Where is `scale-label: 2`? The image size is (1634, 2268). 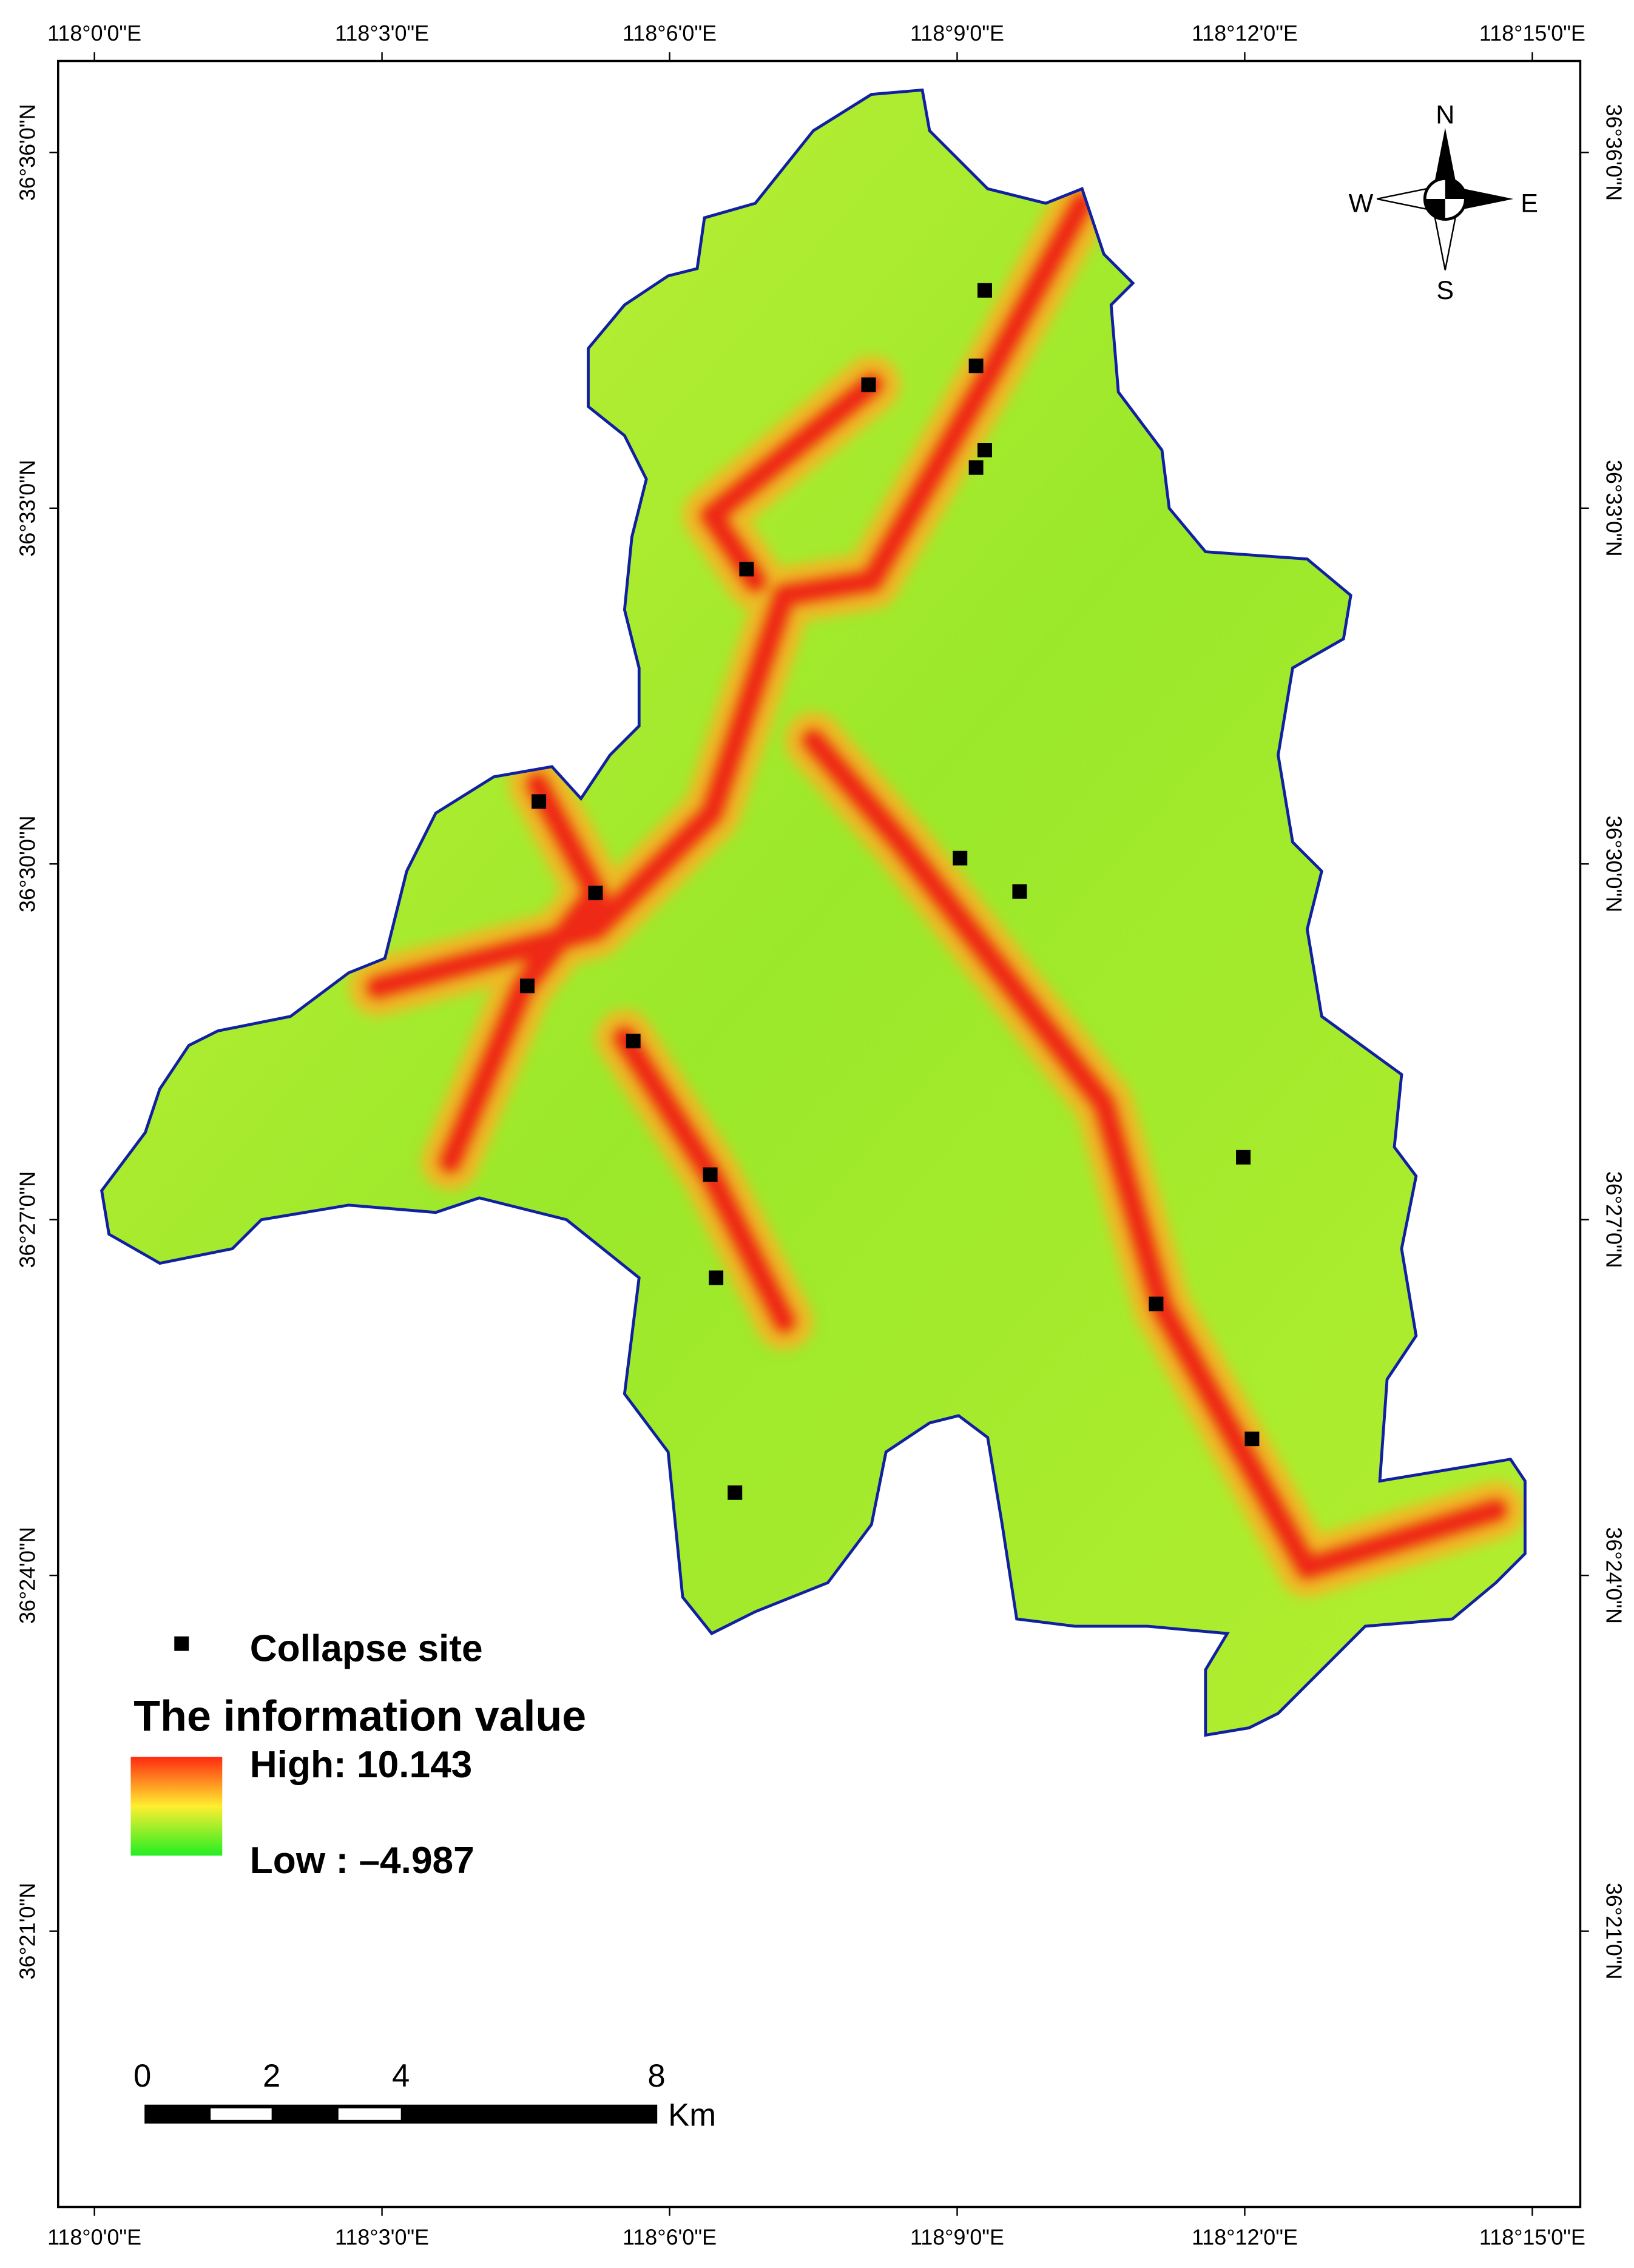
scale-label: 2 is located at coordinates (271, 2076).